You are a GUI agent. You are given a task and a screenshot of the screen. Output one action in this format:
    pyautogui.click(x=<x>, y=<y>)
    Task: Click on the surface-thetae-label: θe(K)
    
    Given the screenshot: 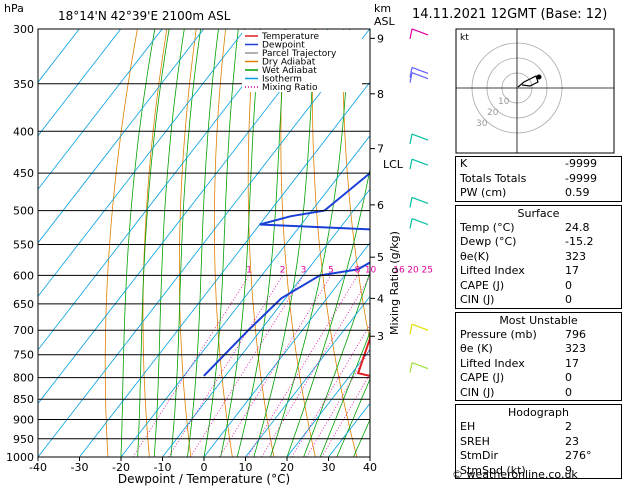 What is the action you would take?
    pyautogui.click(x=475, y=256)
    